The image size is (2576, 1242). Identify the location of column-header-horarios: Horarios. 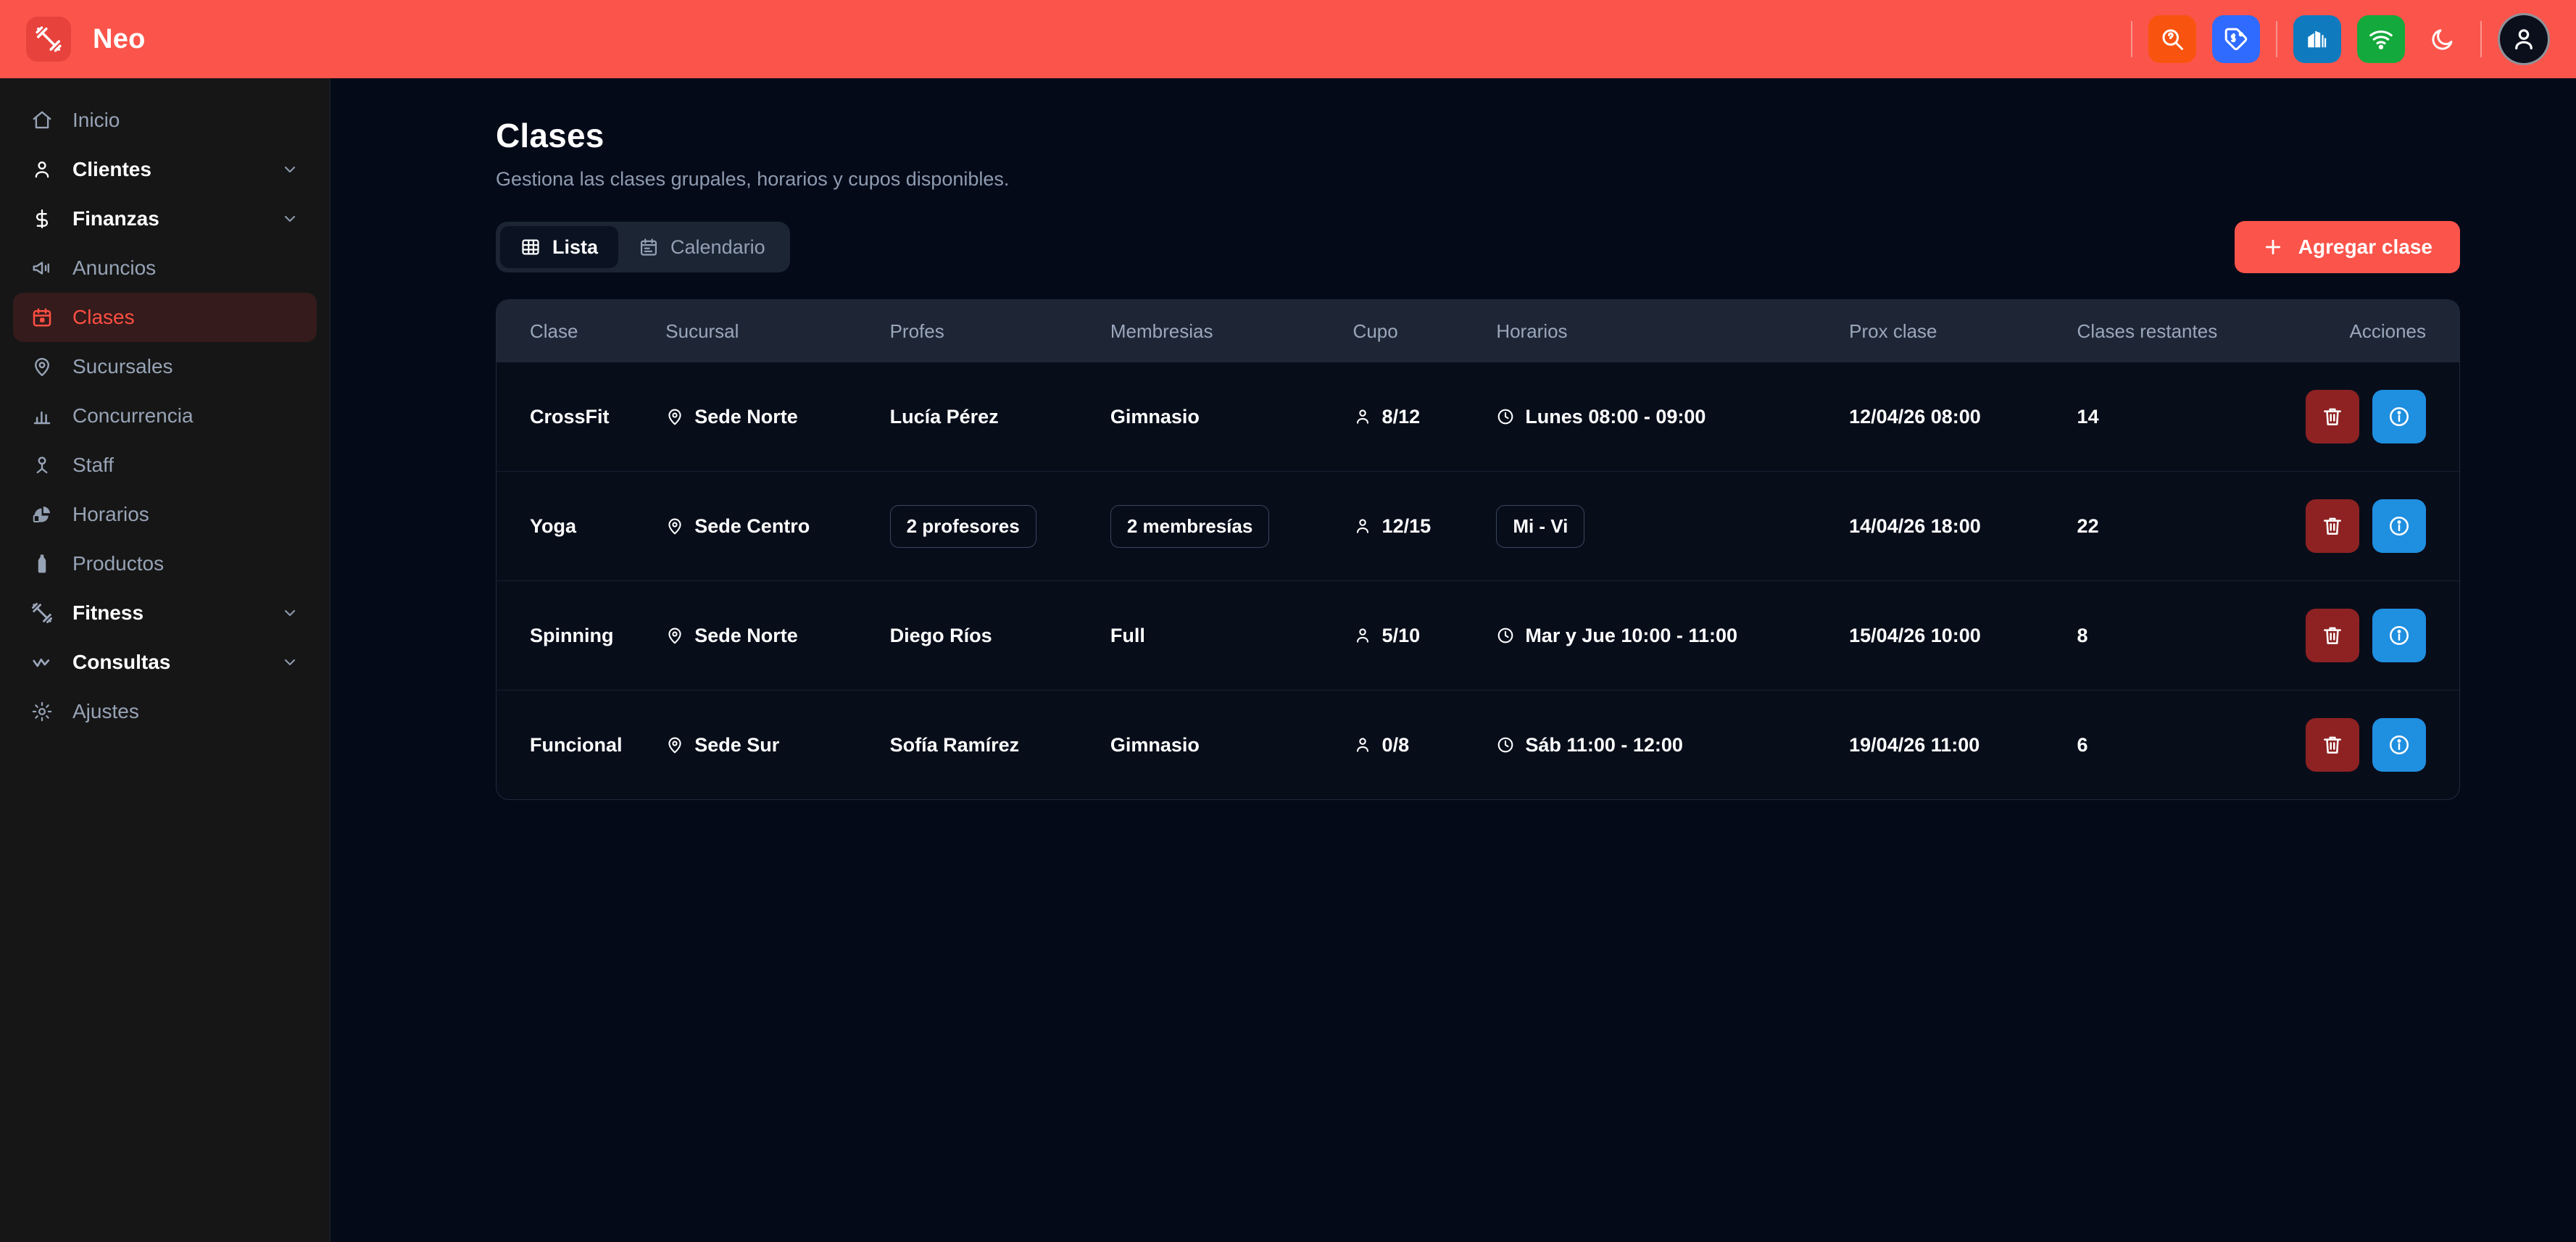
(1673, 331).